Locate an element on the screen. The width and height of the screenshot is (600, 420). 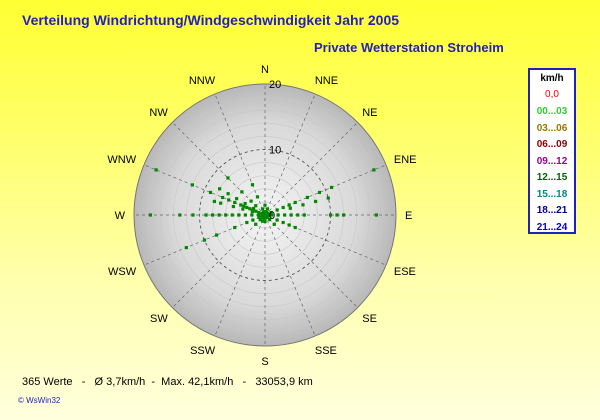
legend-item: 06...09 is located at coordinates (552, 144).